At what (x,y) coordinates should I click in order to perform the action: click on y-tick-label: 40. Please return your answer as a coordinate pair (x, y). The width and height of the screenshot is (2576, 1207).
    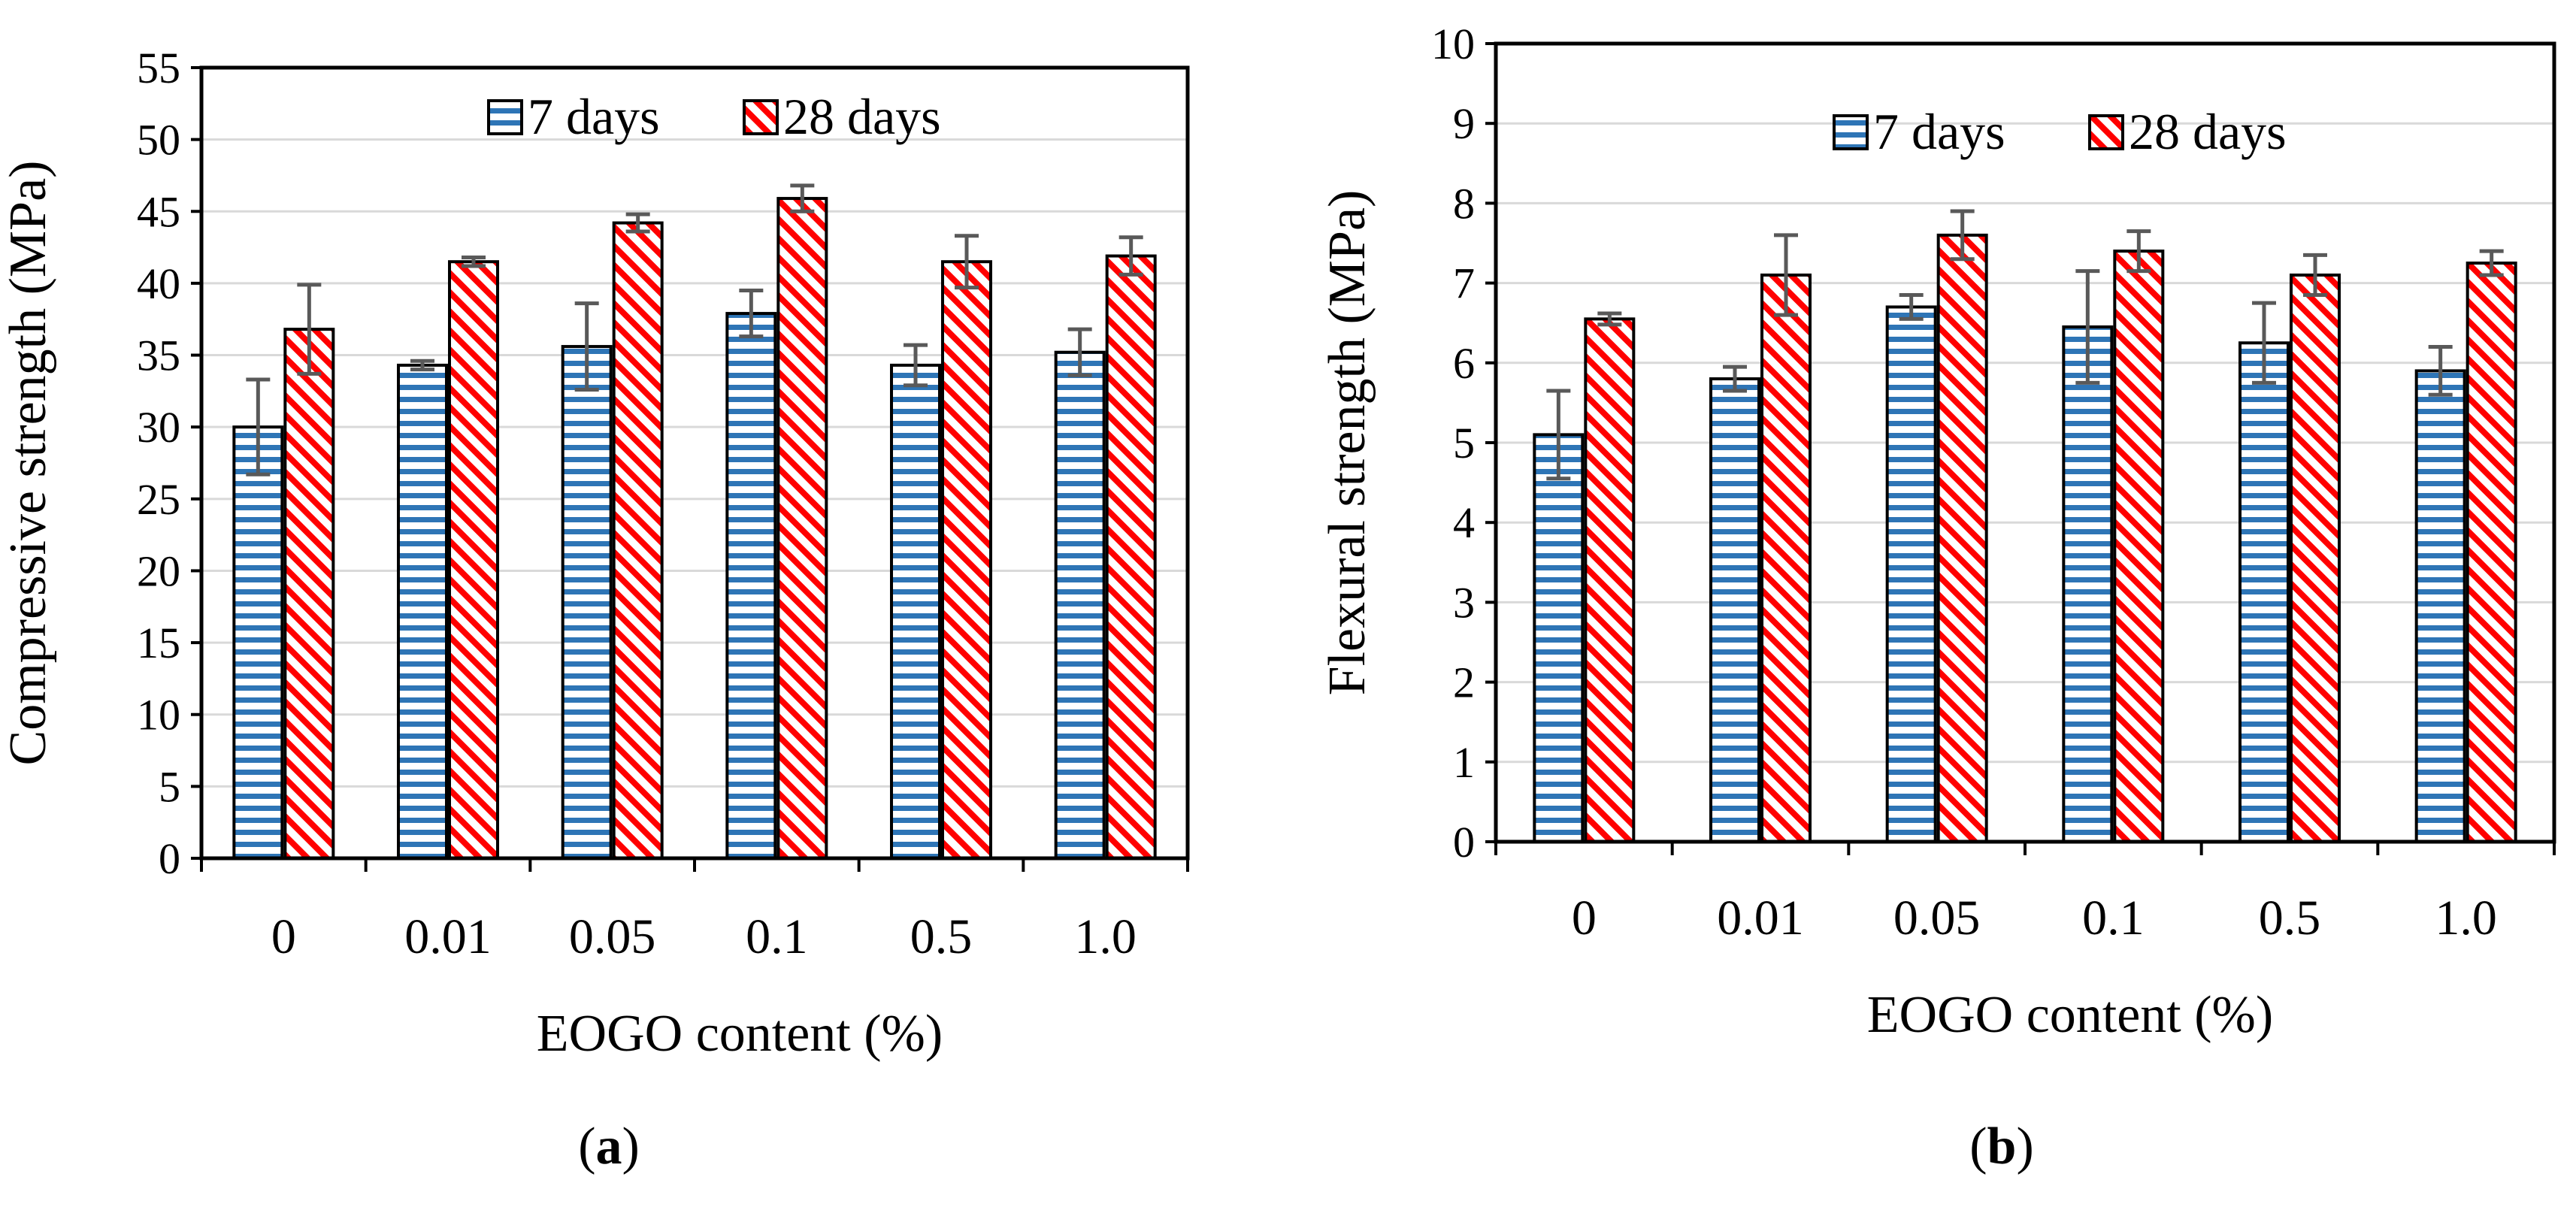
    Looking at the image, I should click on (158, 283).